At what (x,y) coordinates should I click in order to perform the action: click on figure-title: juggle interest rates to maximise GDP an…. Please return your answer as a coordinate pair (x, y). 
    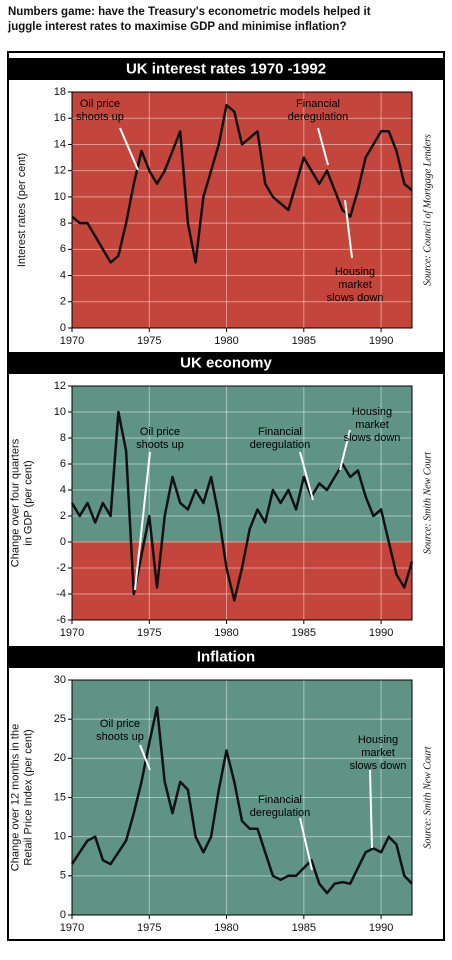
    Looking at the image, I should click on (176, 27).